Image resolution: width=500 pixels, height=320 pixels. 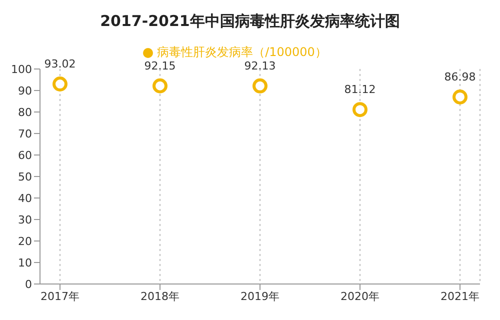 I want to click on y-tick-label: 0, so click(x=28, y=284).